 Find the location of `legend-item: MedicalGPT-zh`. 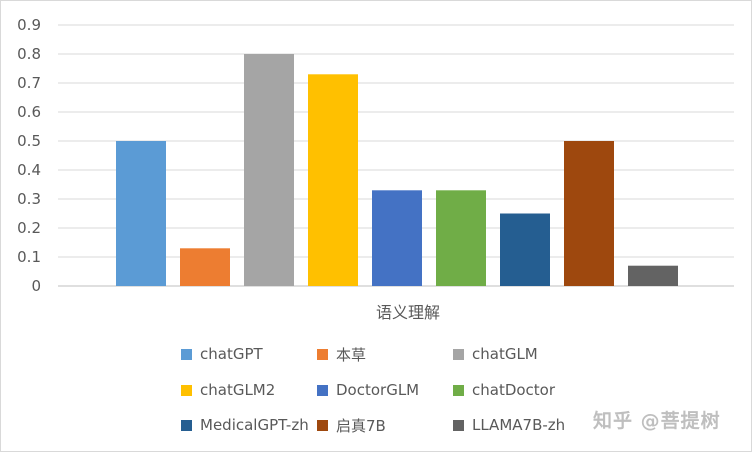

legend-item: MedicalGPT-zh is located at coordinates (245, 425).